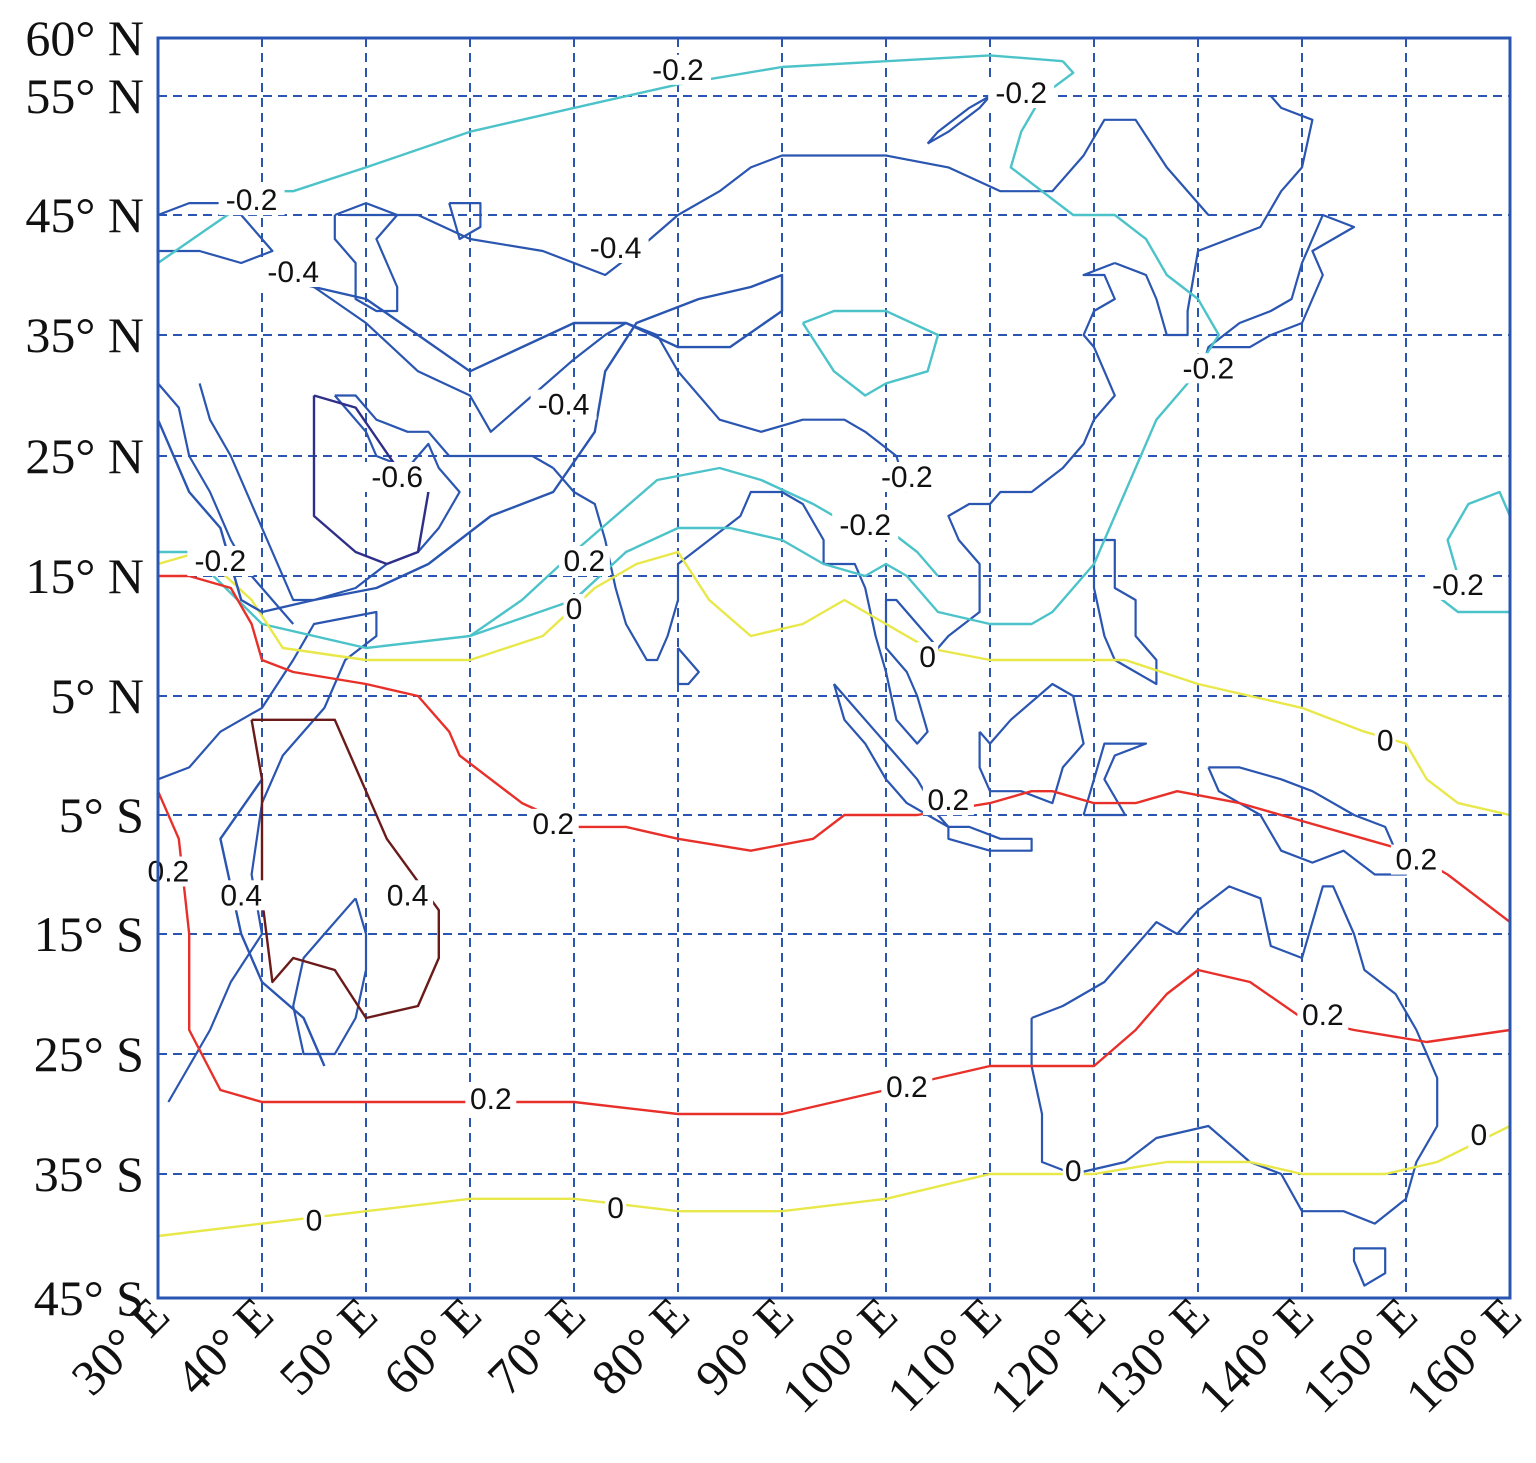 The width and height of the screenshot is (1536, 1463). Describe the element at coordinates (89, 1298) in the screenshot. I see `lat-tick-label: 45° S` at that location.